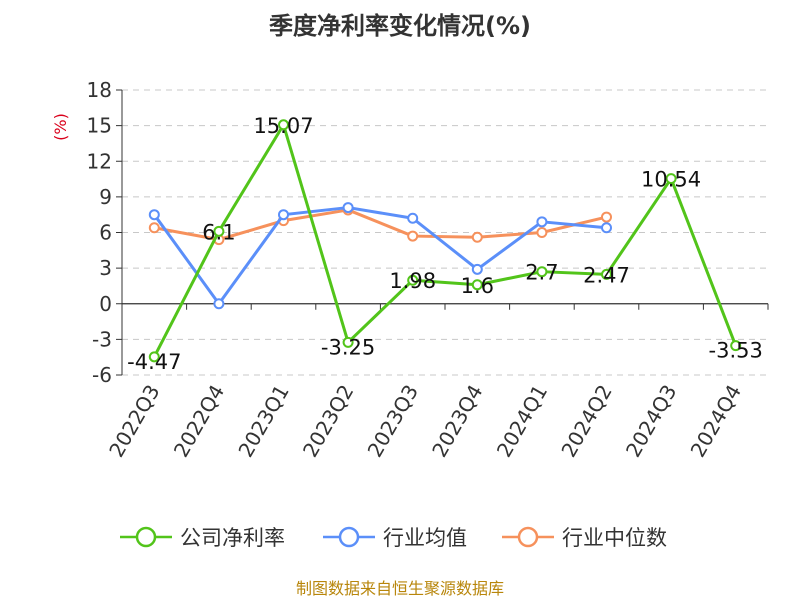 Image resolution: width=800 pixels, height=600 pixels. I want to click on data-label: 1.98, so click(412, 281).